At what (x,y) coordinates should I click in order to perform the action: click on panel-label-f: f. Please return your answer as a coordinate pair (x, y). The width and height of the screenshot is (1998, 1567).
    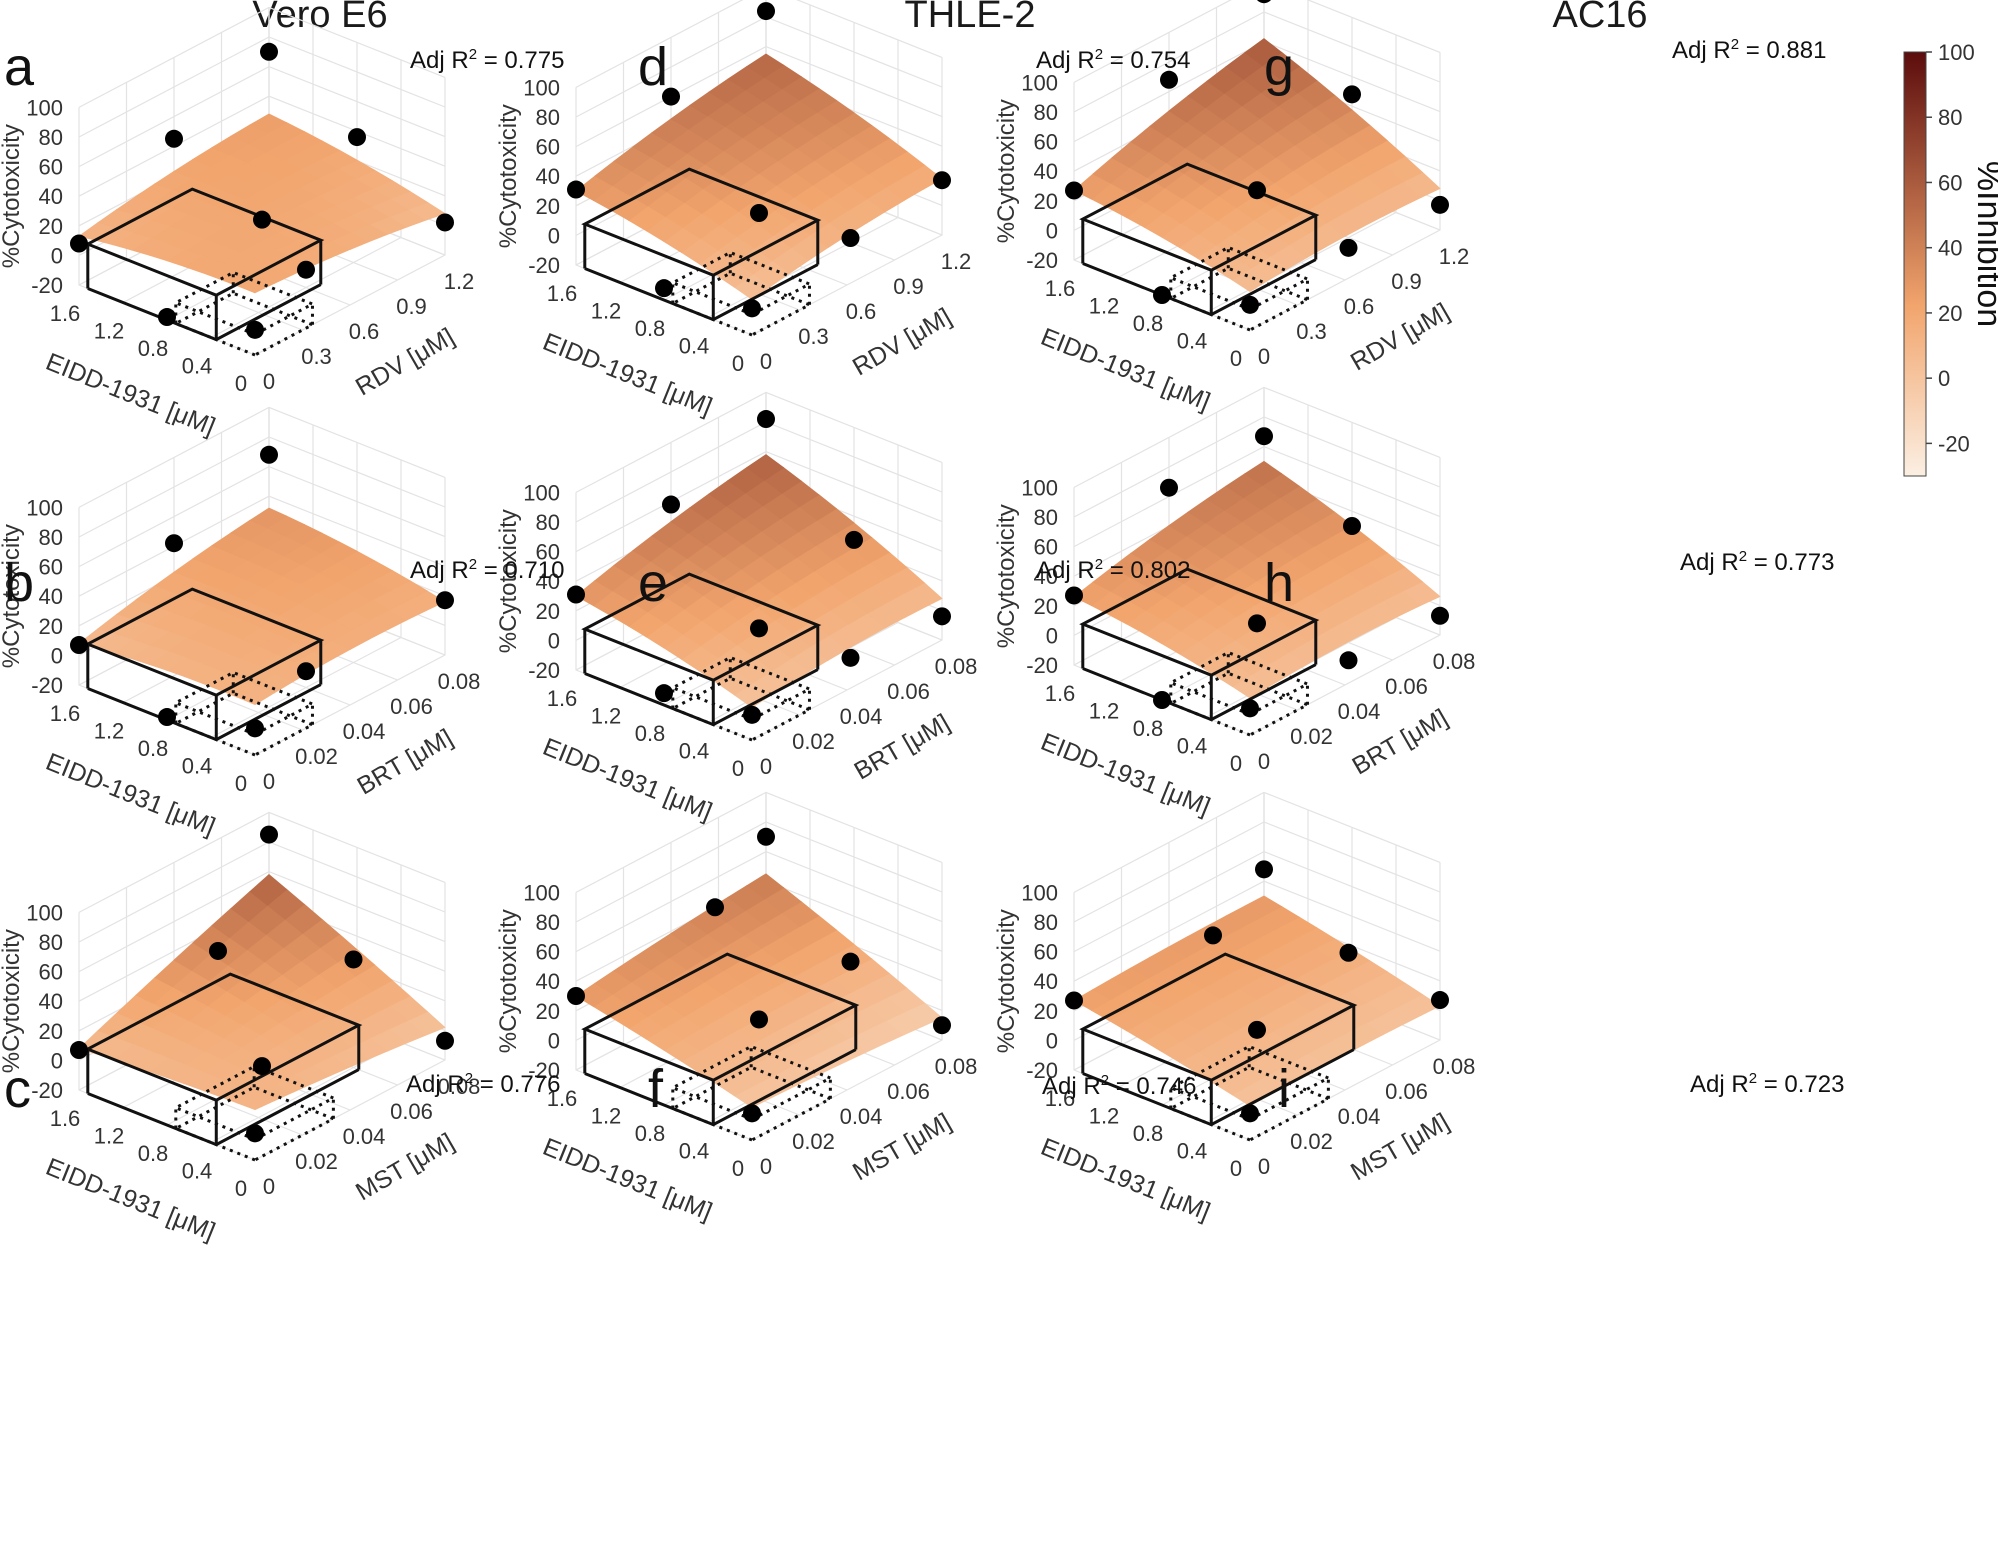
    Looking at the image, I should click on (656, 1089).